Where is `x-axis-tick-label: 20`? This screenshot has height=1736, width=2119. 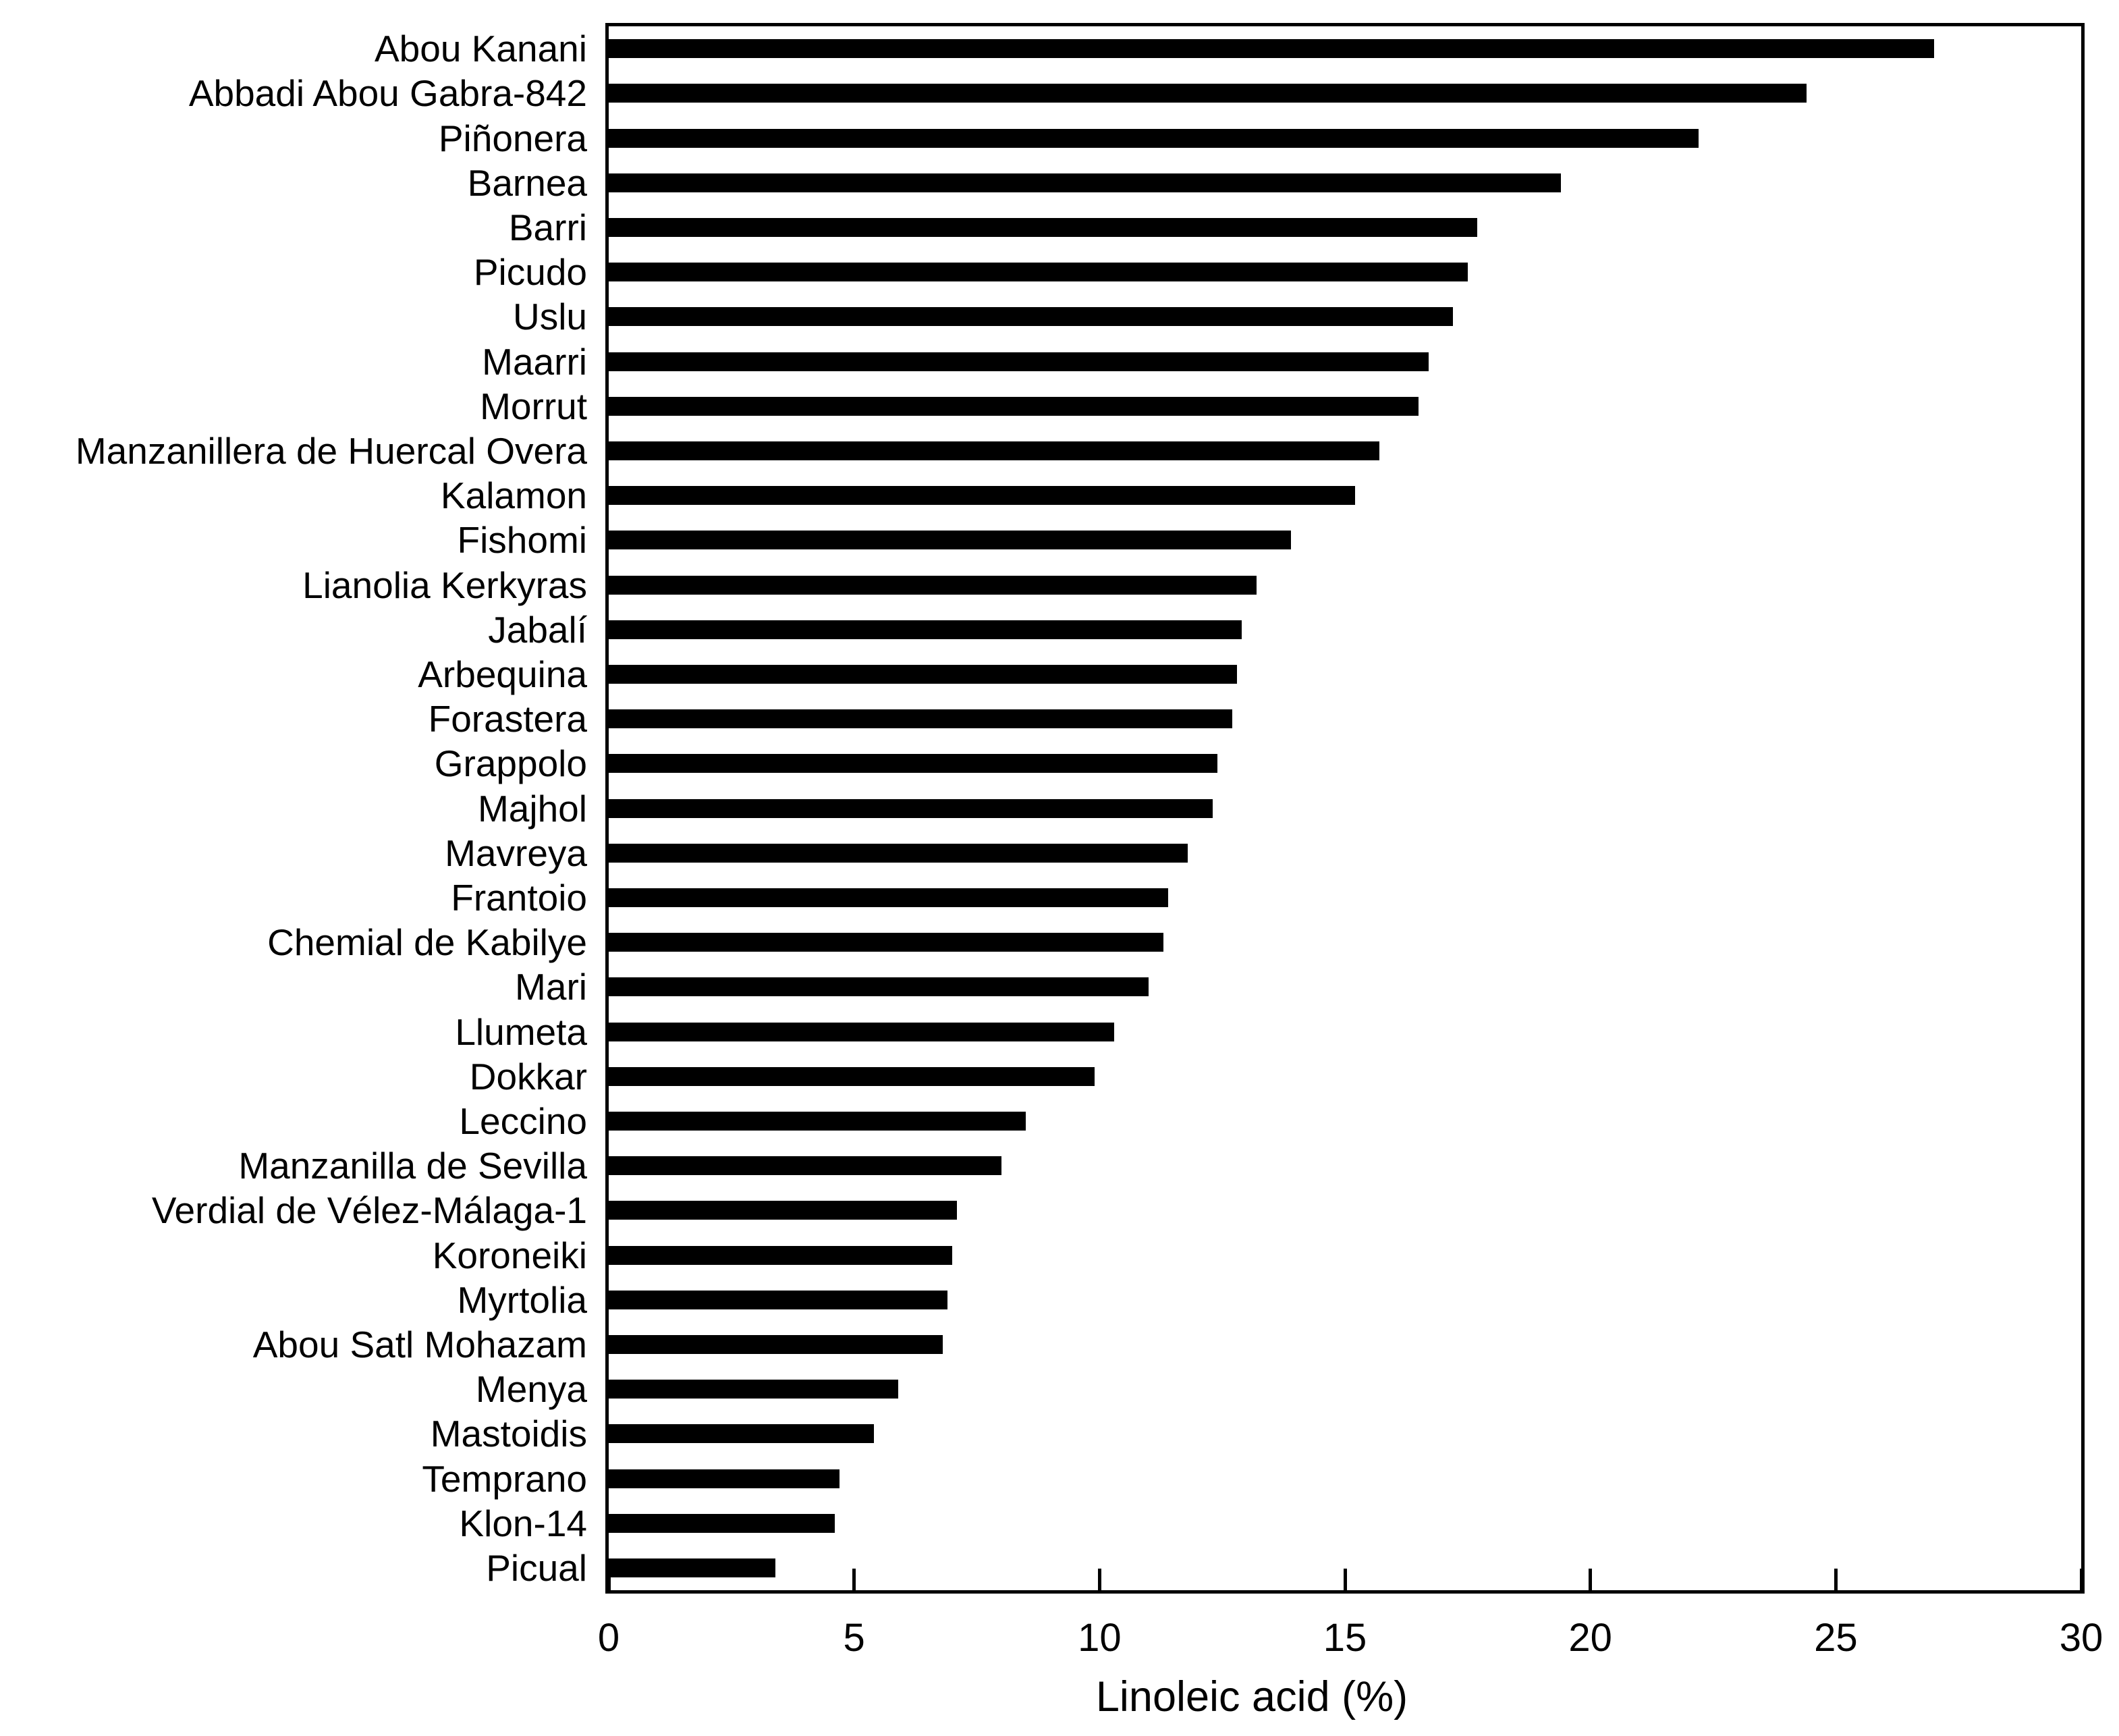
x-axis-tick-label: 20 is located at coordinates (1590, 1638).